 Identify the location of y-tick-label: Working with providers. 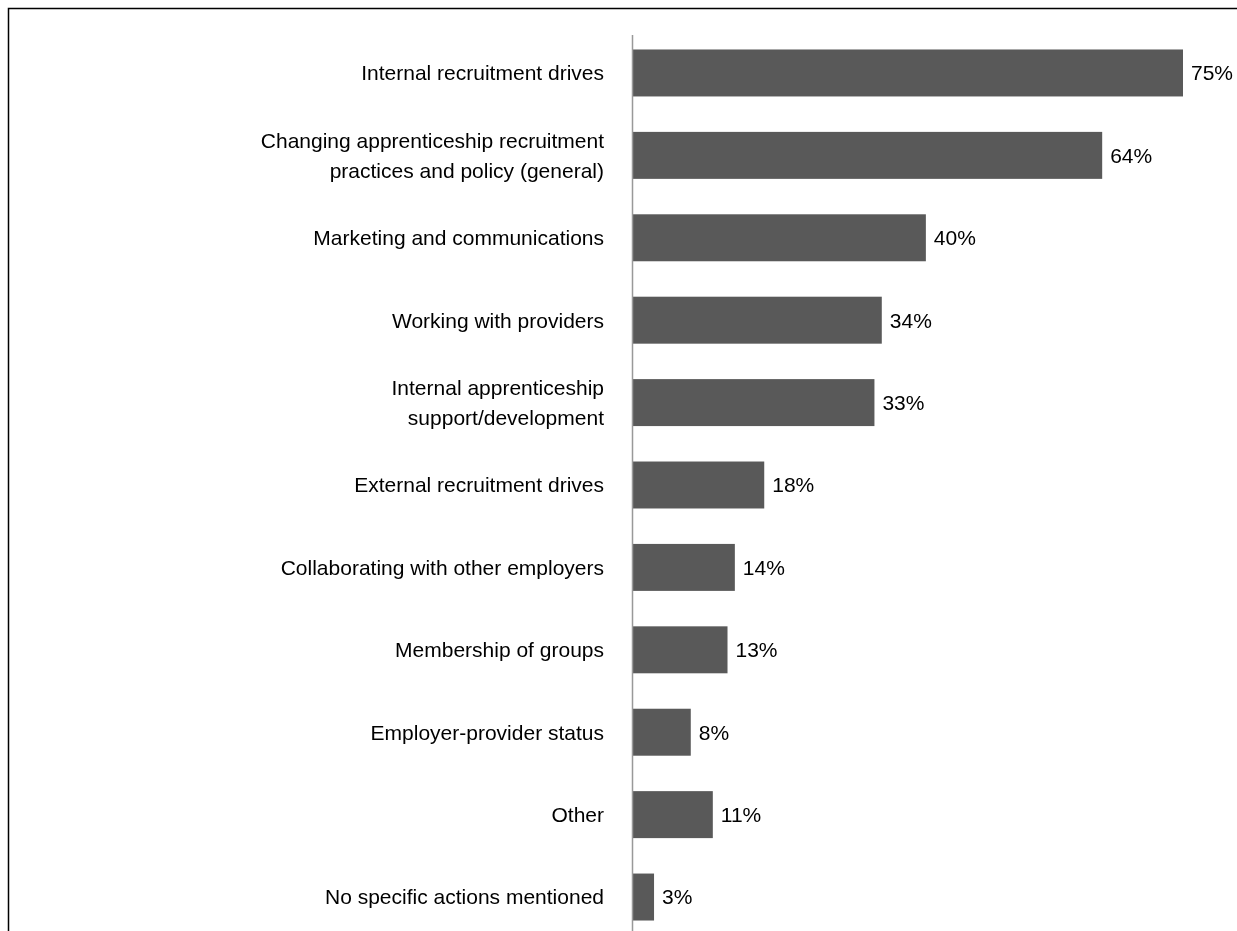
(497, 320).